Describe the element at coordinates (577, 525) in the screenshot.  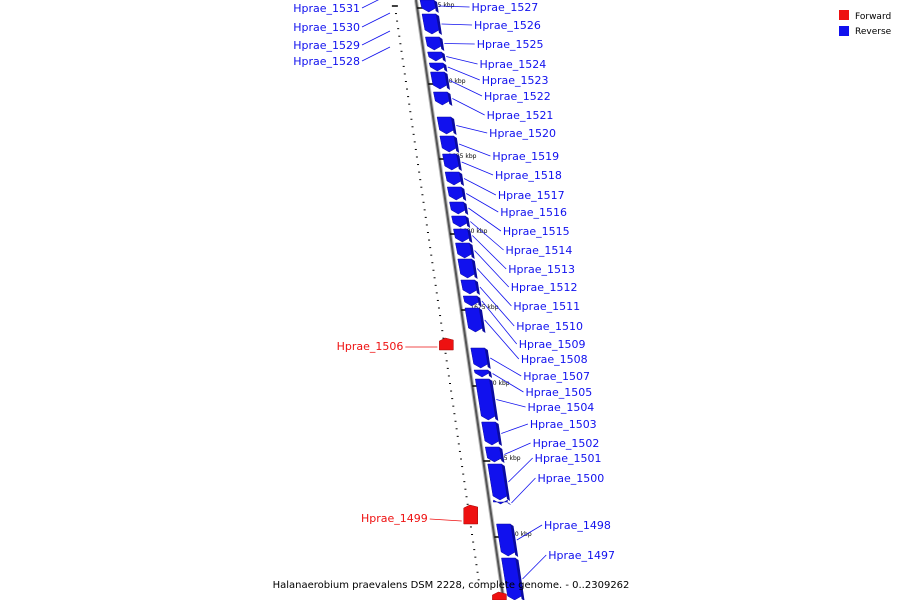
I see `gene-label: Hprae_1498` at that location.